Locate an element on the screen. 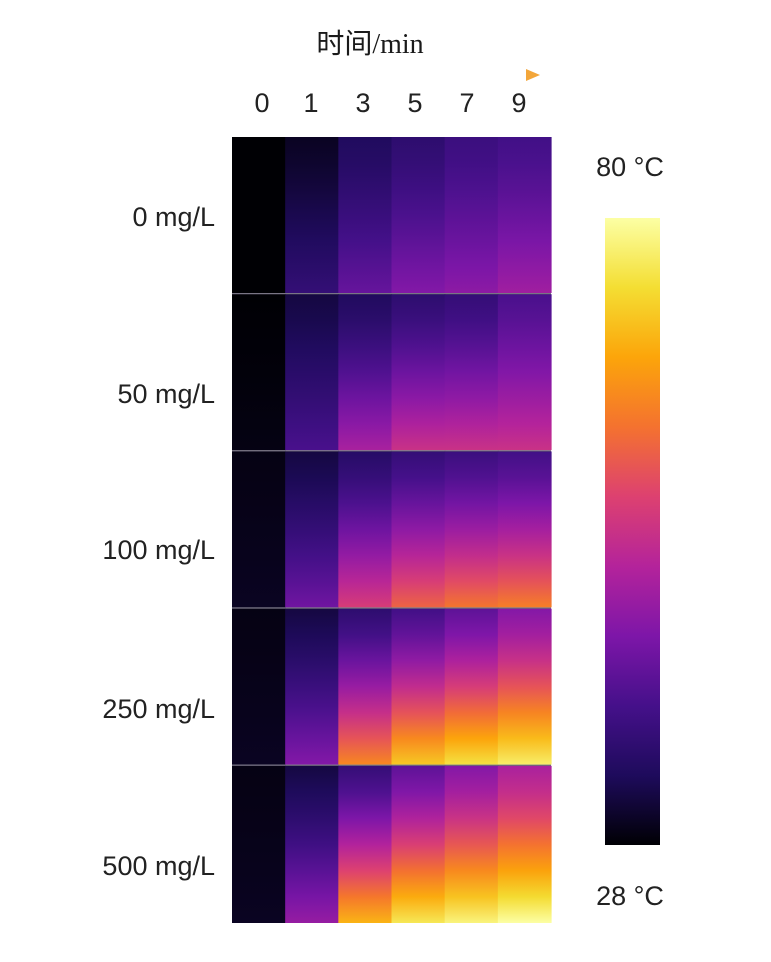  time-tick-label: 3 is located at coordinates (363, 103).